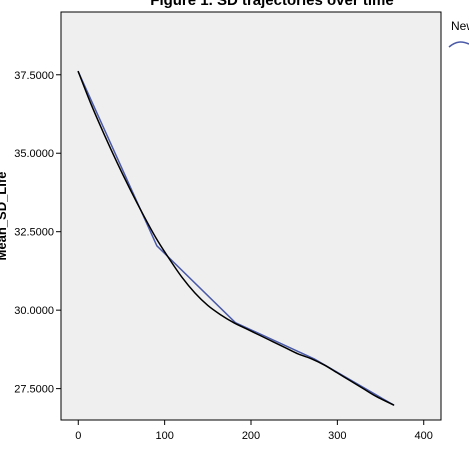 The height and width of the screenshot is (450, 469). I want to click on y-axis-label: Mean_SD_Life, so click(4, 216).